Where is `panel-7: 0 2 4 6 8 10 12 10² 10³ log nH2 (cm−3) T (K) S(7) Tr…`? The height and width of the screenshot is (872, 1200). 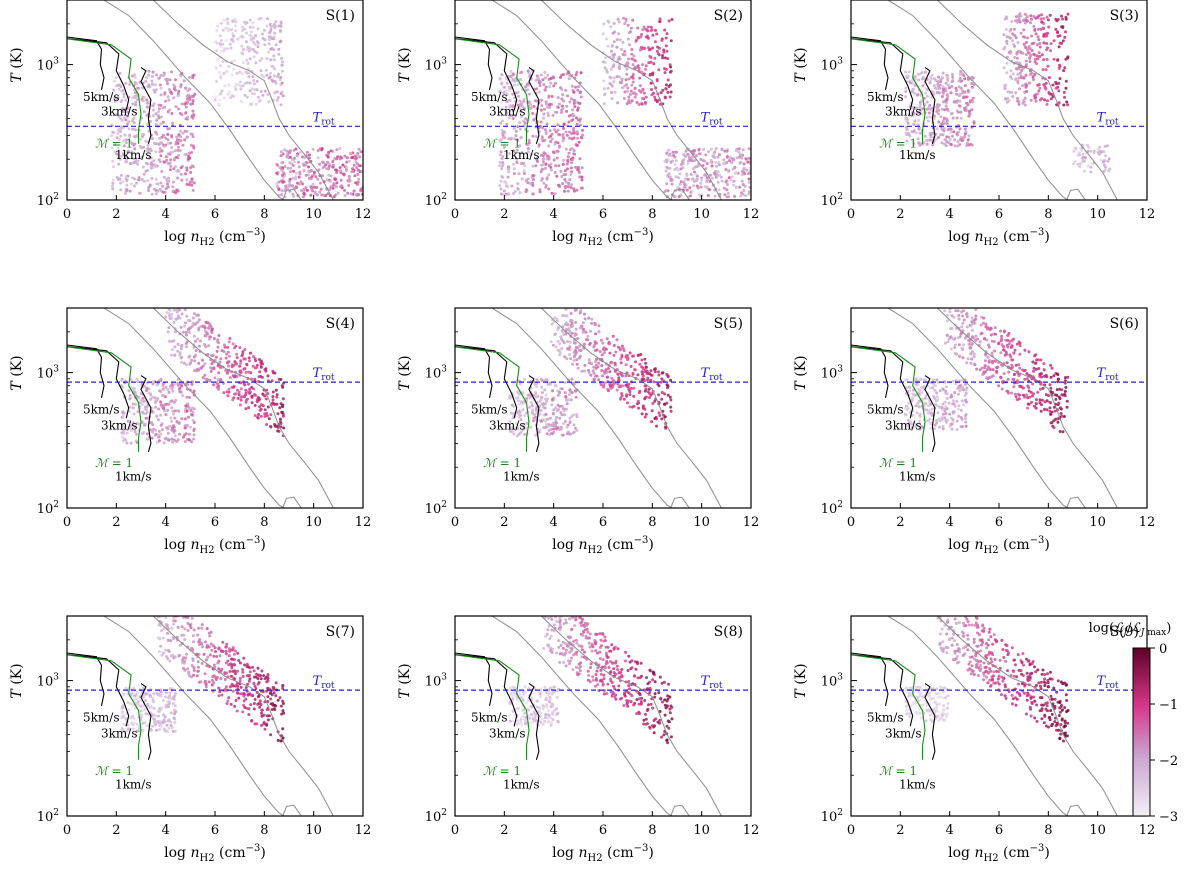 panel-7: 0 2 4 6 8 10 12 10² 10³ log nH2 (cm−3) T (K) S(7) Tr… is located at coordinates (190, 739).